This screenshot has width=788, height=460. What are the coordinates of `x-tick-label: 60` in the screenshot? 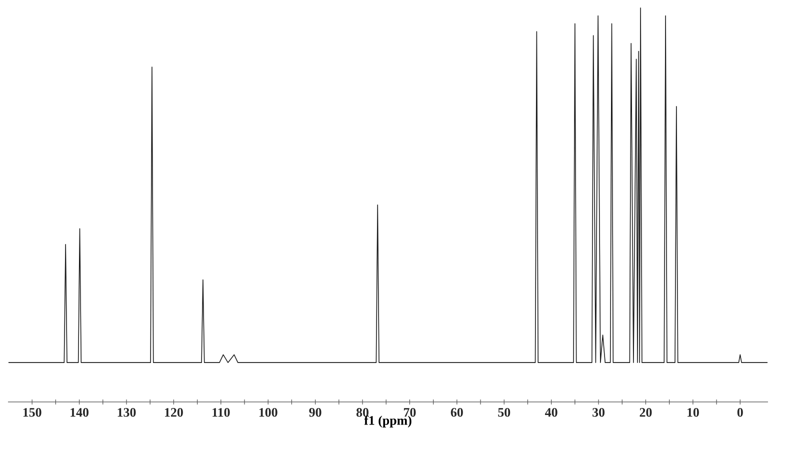 It's located at (456, 412).